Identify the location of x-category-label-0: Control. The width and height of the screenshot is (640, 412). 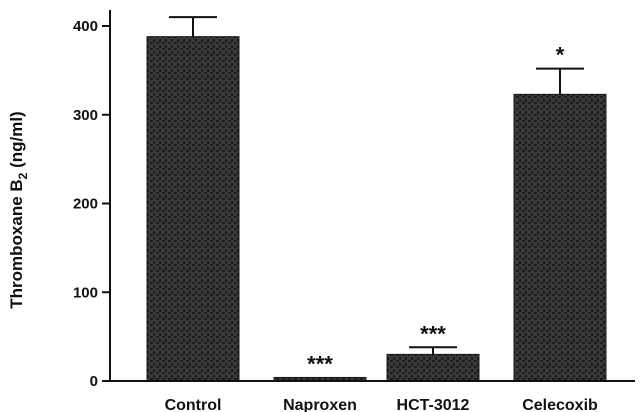
(193, 404).